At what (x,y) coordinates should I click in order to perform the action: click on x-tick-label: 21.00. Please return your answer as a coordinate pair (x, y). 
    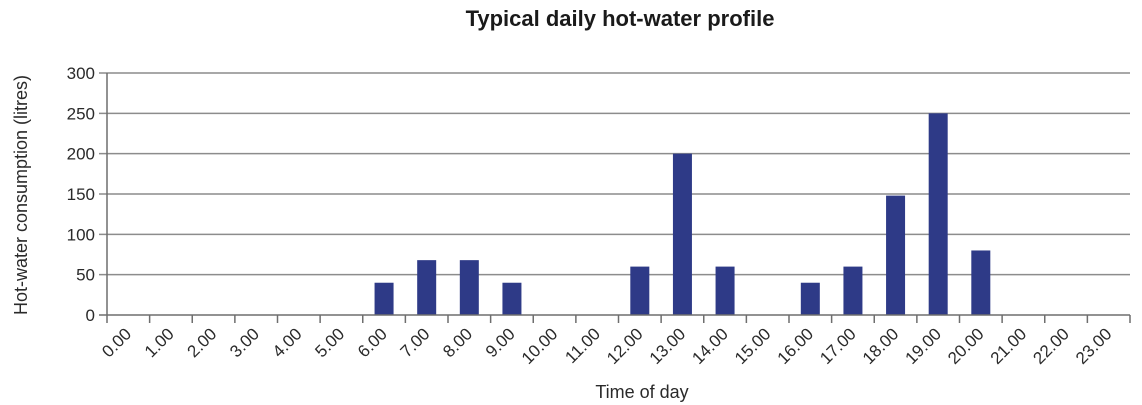
    Looking at the image, I should click on (1009, 346).